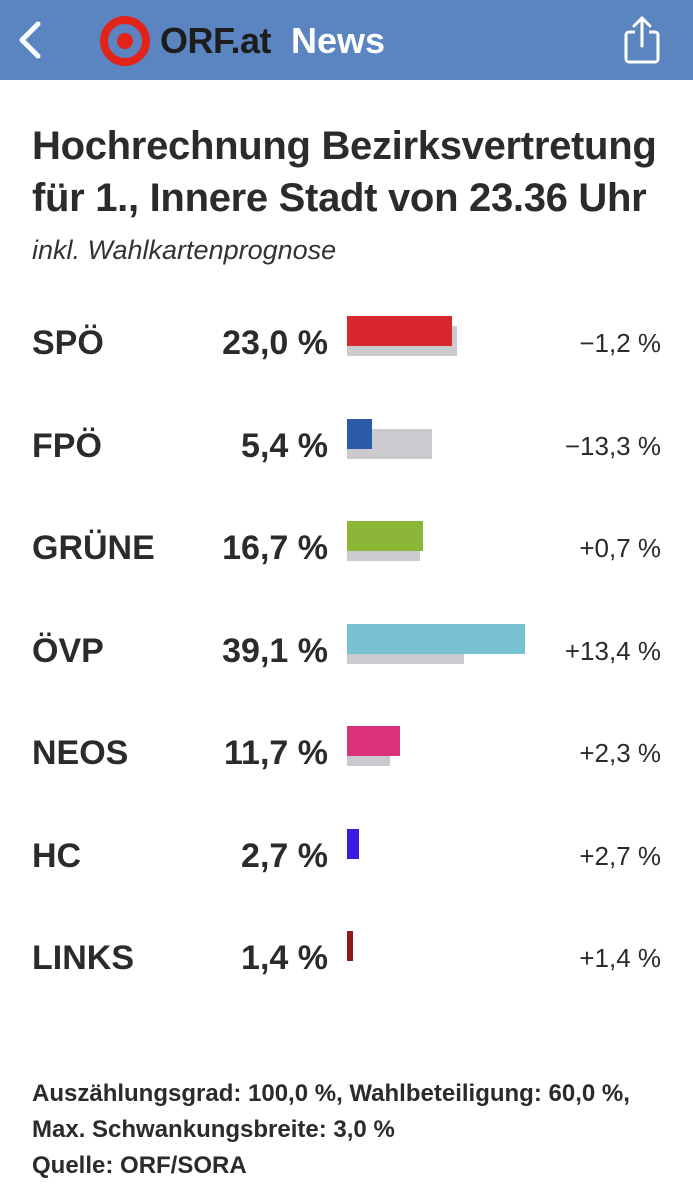 This screenshot has width=693, height=1200. What do you see at coordinates (612, 445) in the screenshot?
I see `result-change: −13,3 %` at bounding box center [612, 445].